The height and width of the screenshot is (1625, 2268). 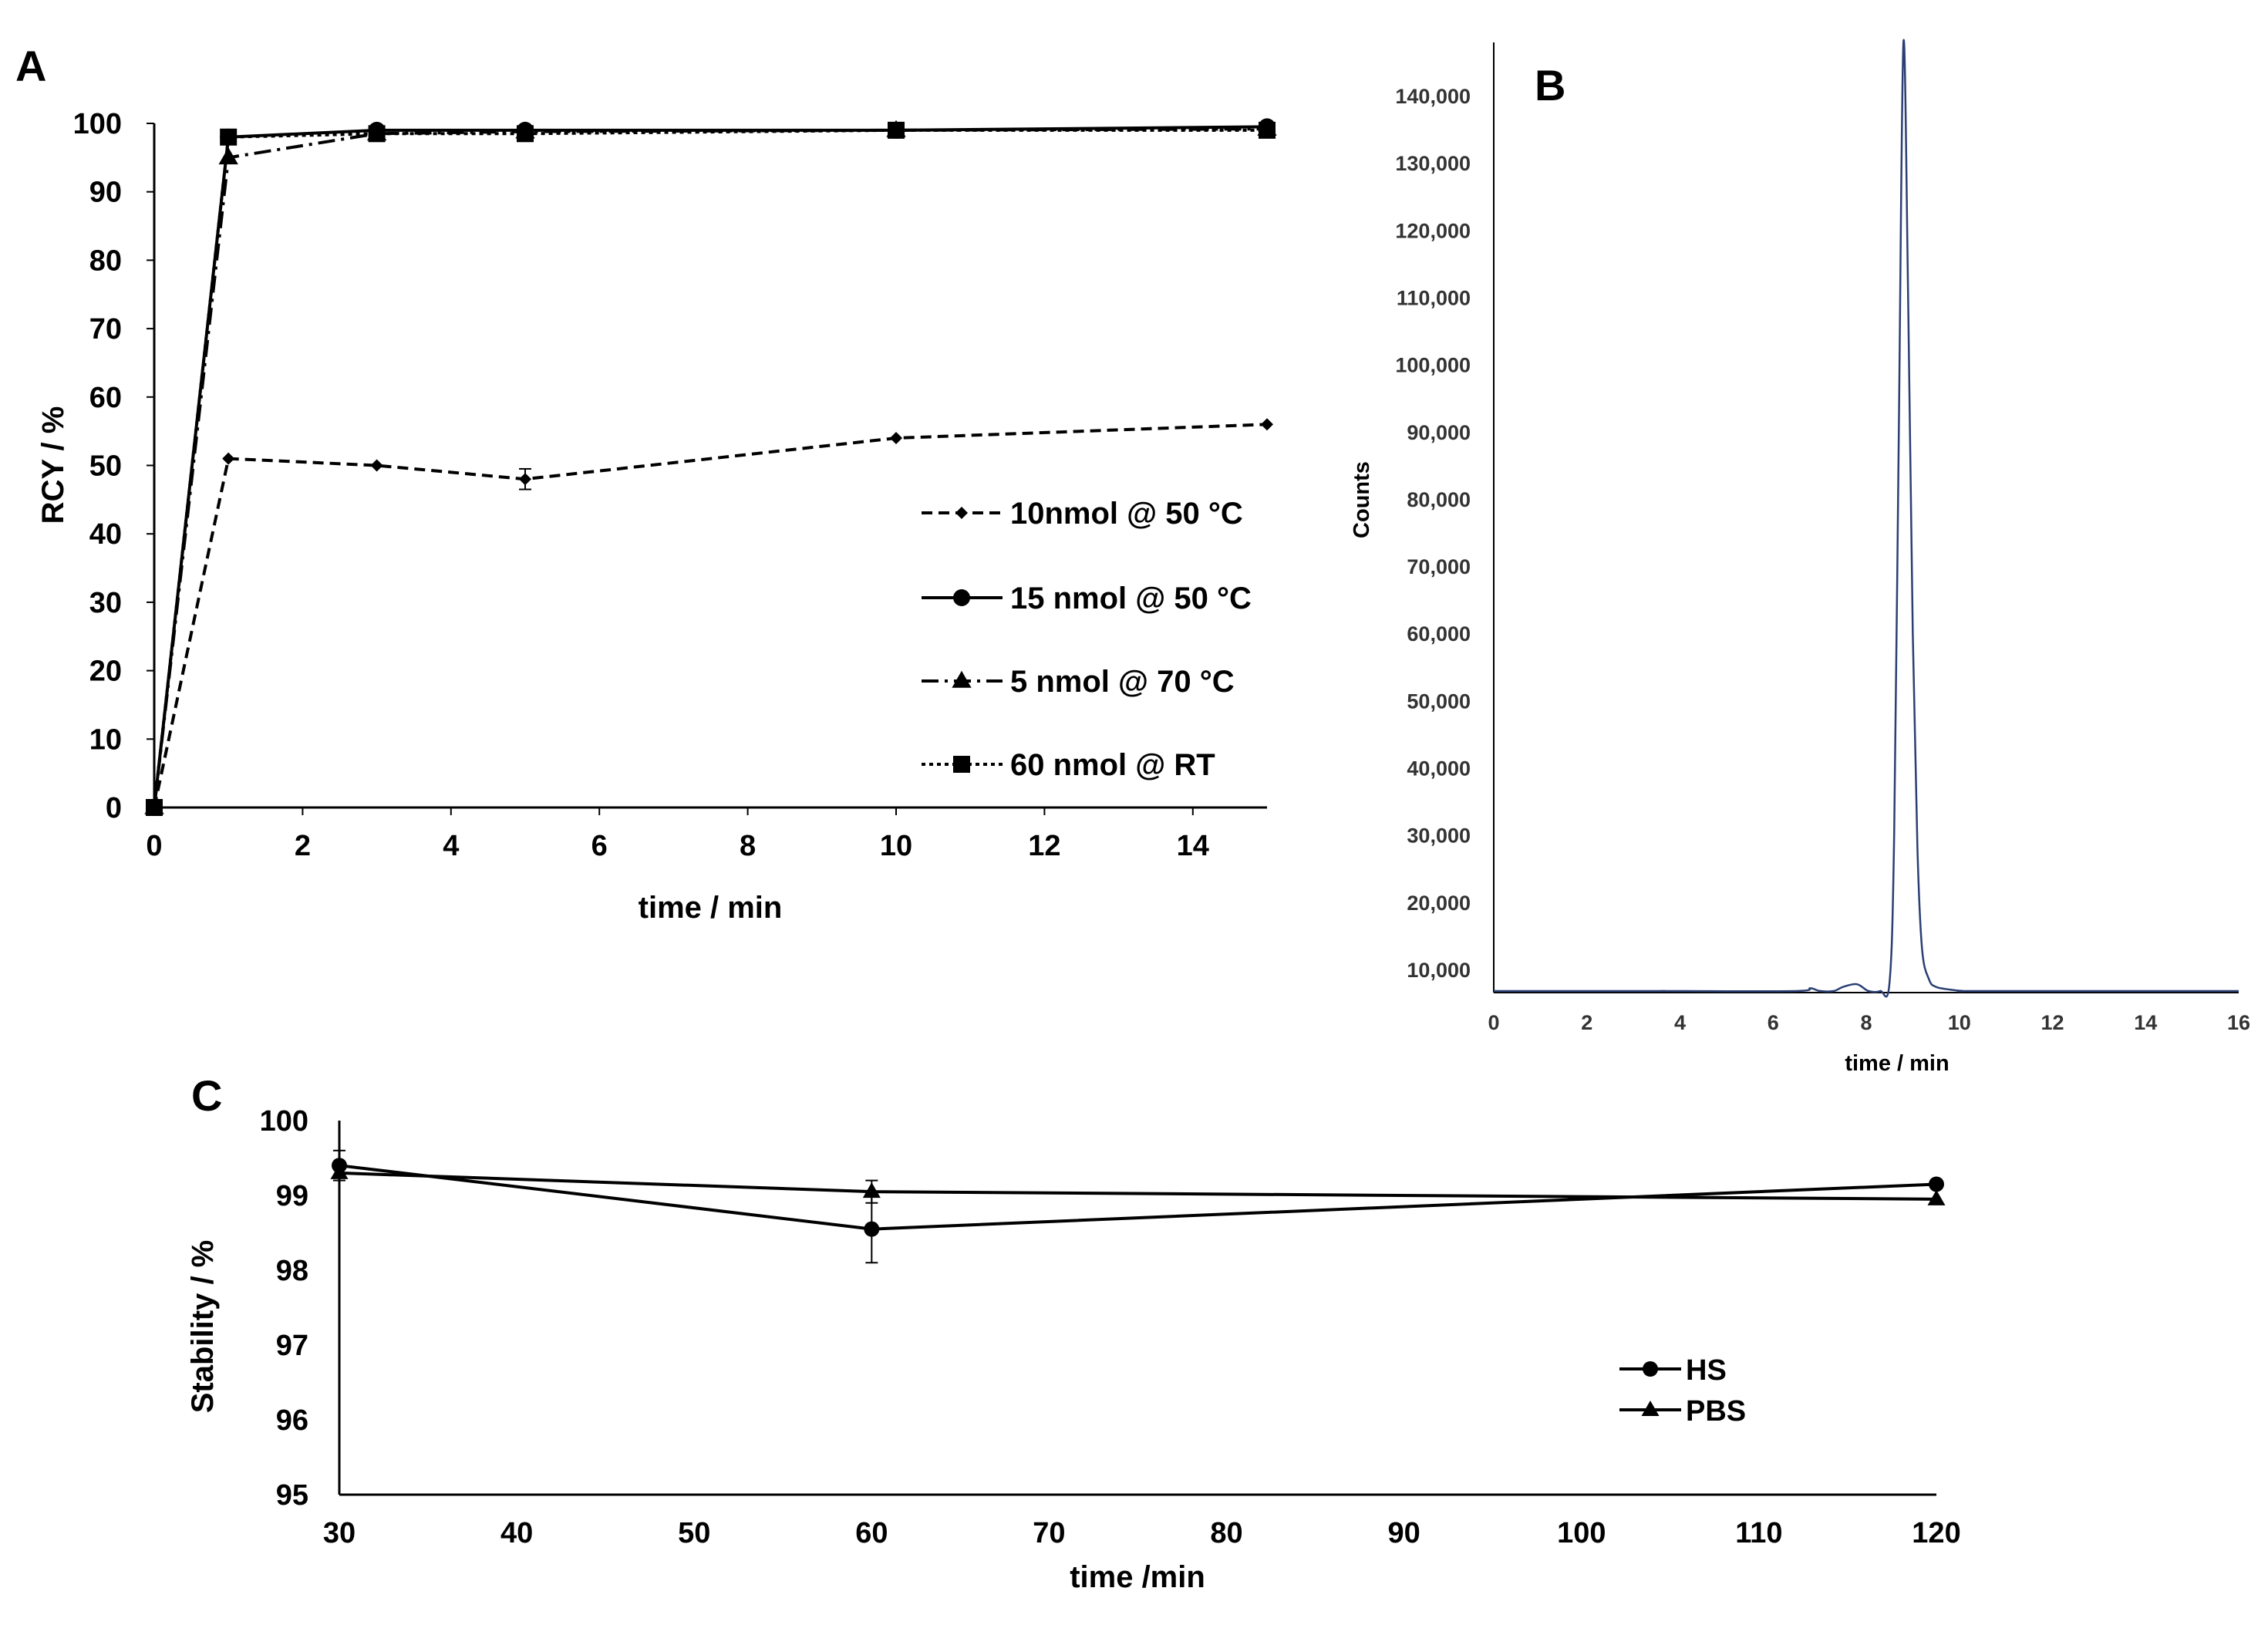 I want to click on chart-a-y-tick-label: 60, so click(x=106, y=398).